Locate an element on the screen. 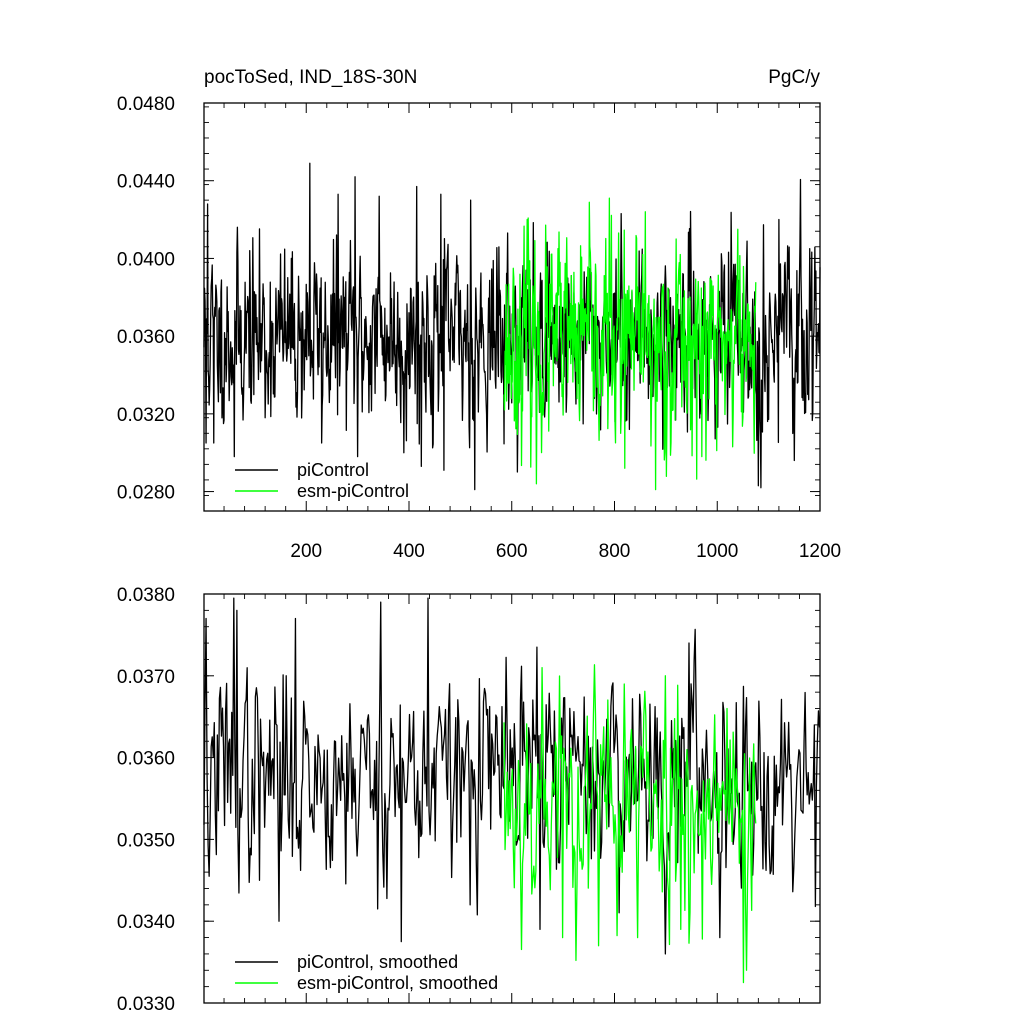 The height and width of the screenshot is (1024, 1024). y-tick-label: 0.0330 is located at coordinates (146, 1004).